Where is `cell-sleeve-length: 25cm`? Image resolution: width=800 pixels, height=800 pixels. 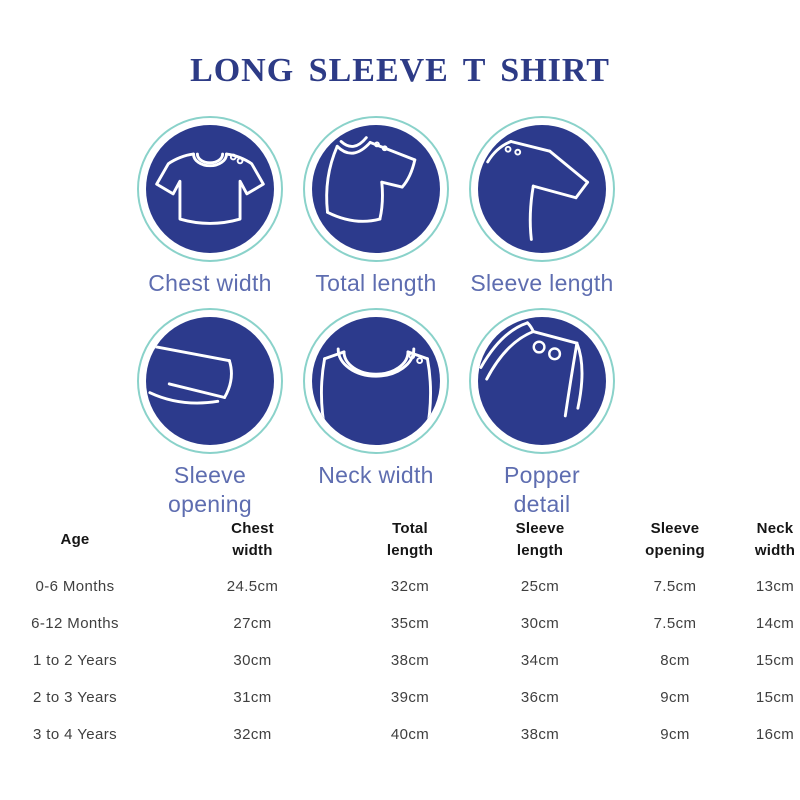 cell-sleeve-length: 25cm is located at coordinates (540, 586).